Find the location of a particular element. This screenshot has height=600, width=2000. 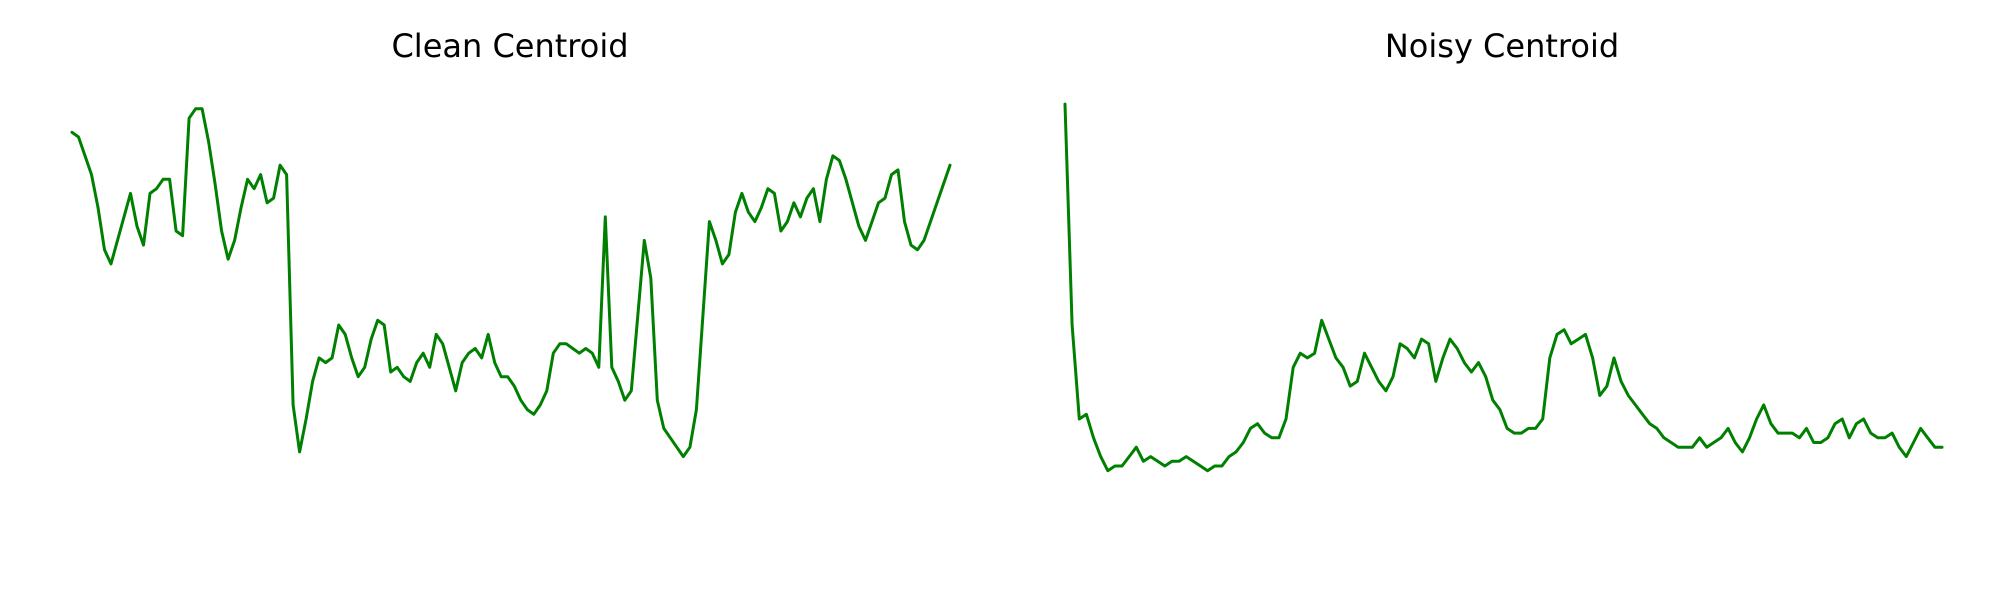

chart-title-clean-centroid: Clean Centroid is located at coordinates (509, 46).